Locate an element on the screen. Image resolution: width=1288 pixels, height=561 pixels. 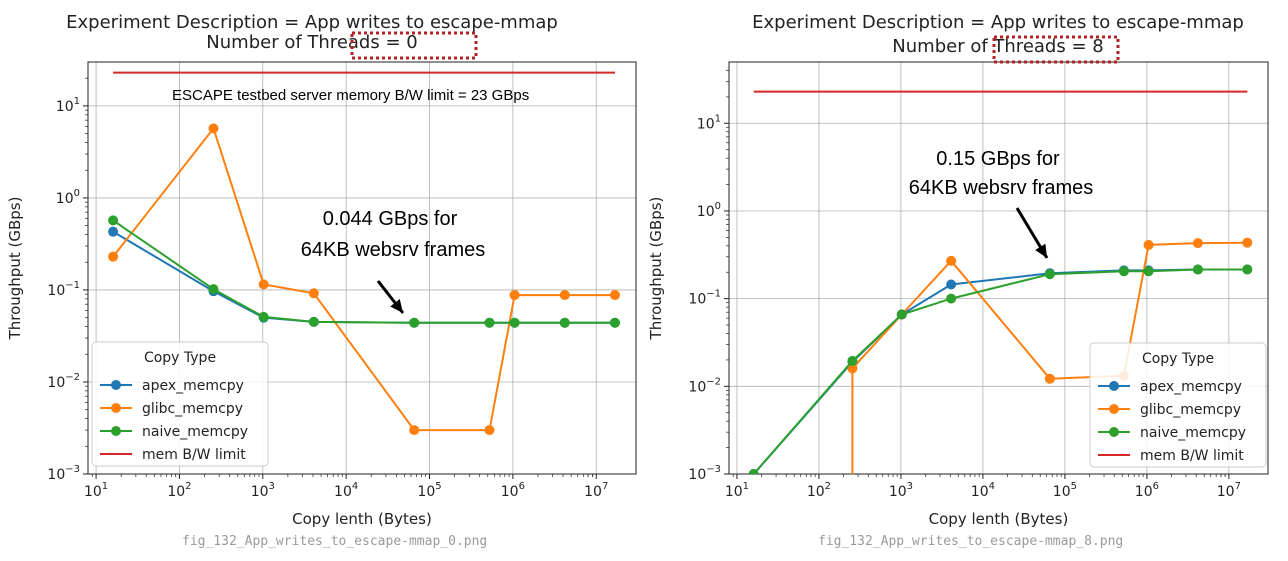
callout-text: 0.15 GBps for is located at coordinates (998, 159).